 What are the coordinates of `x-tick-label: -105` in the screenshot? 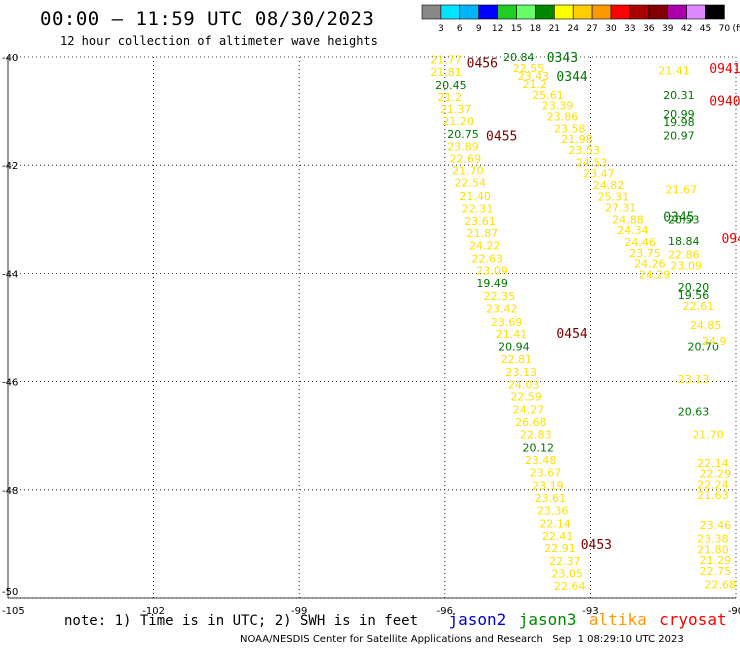 It's located at (13, 611).